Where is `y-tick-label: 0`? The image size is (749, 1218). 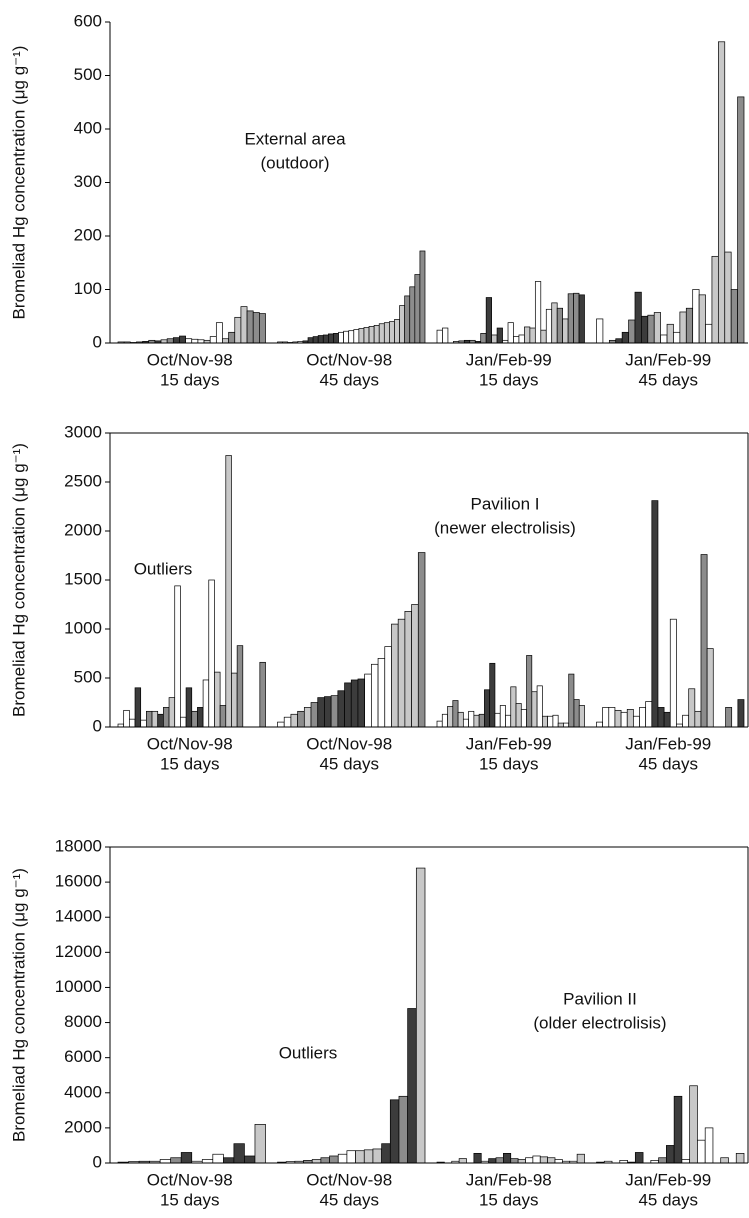
y-tick-label: 0 is located at coordinates (97, 725).